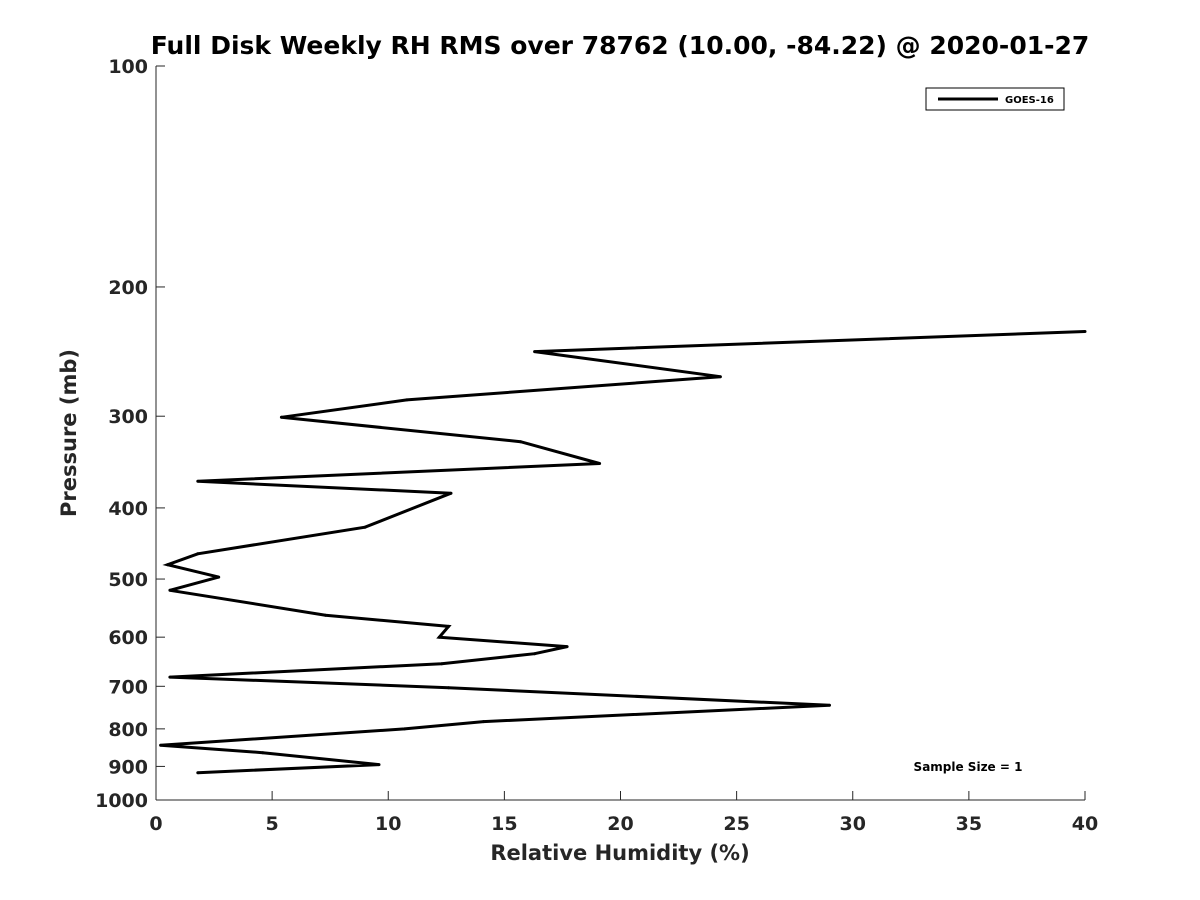 The height and width of the screenshot is (900, 1200). Describe the element at coordinates (620, 824) in the screenshot. I see `x-tick-label: 20` at that location.